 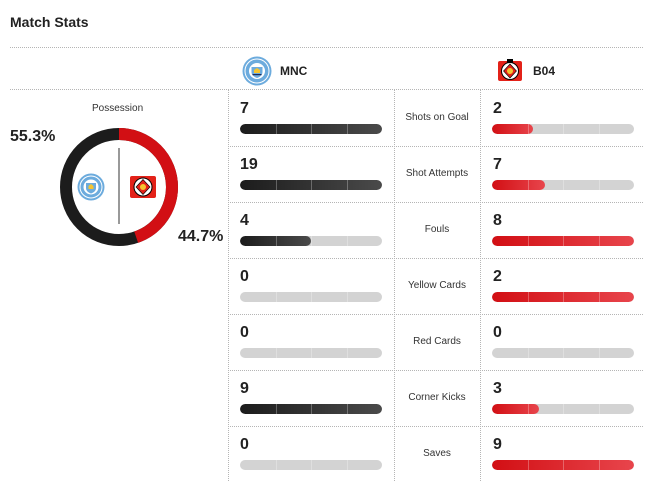 I want to click on away-stat-value: 7, so click(x=497, y=164).